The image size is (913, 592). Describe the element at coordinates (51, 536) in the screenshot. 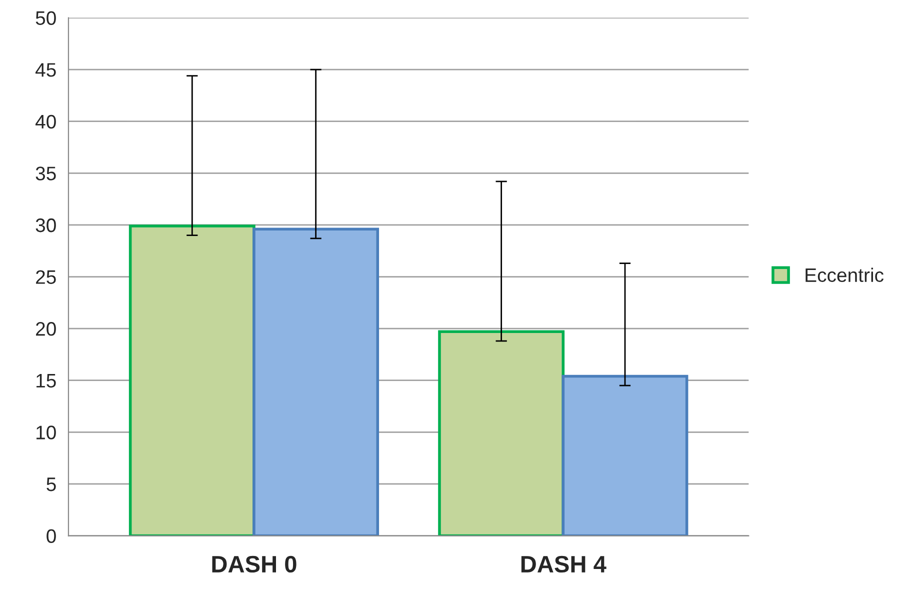

I see `y-tick-label: 0` at that location.